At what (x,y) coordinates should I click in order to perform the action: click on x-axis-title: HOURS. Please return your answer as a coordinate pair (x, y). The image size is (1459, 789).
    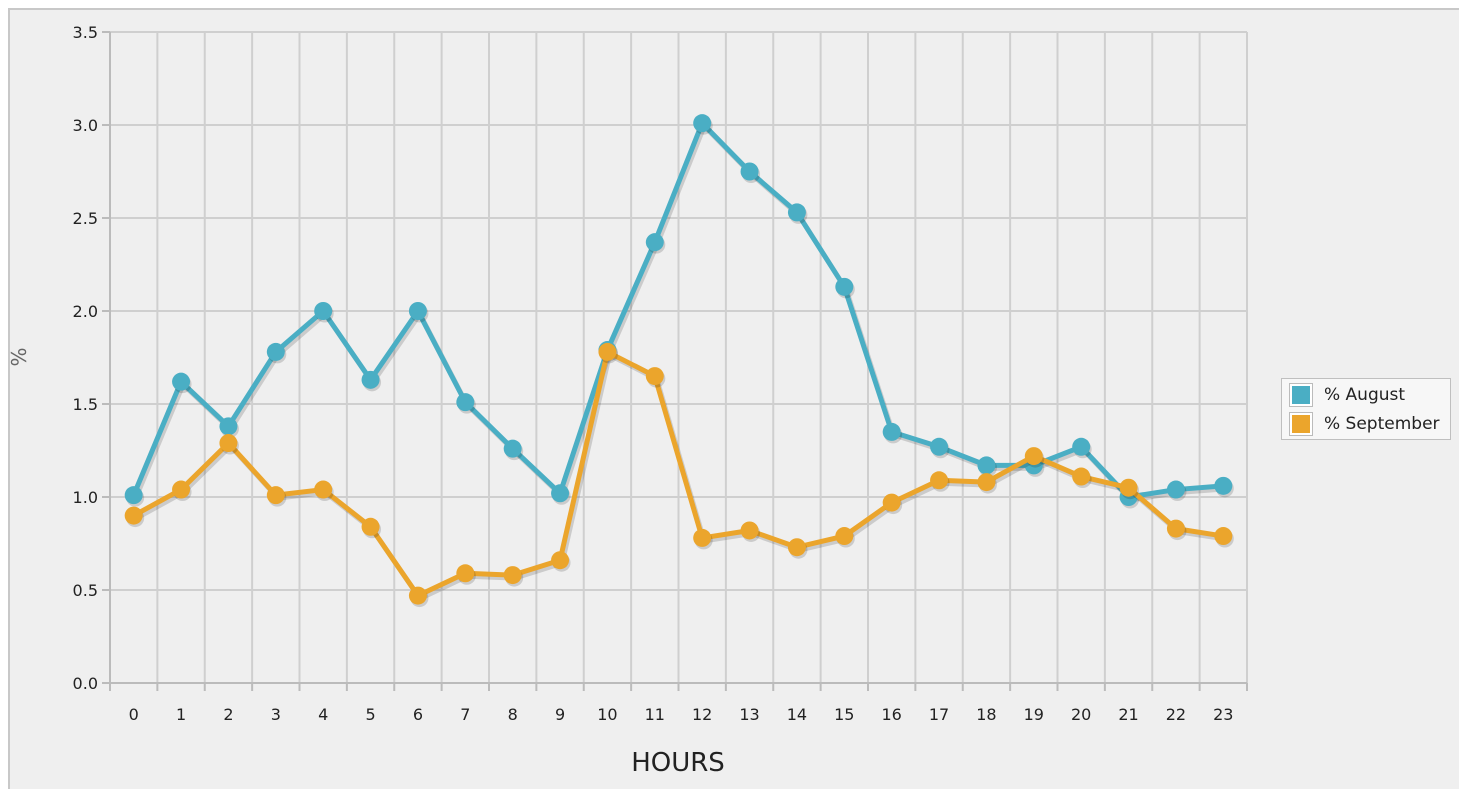
    Looking at the image, I should click on (678, 763).